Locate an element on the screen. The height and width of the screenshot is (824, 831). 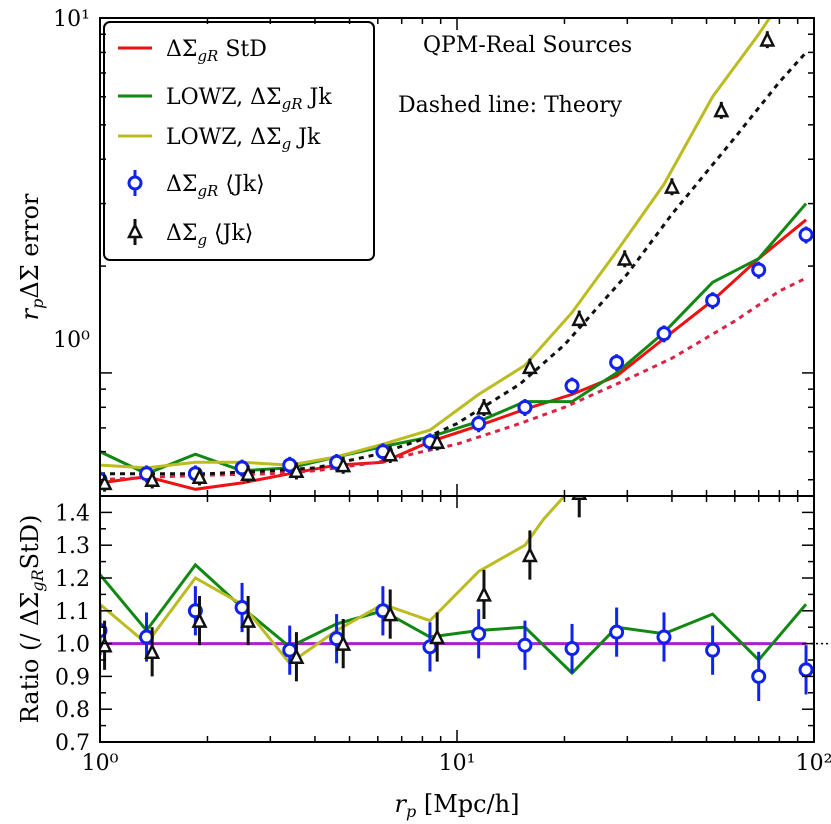
bottom-ytick-label: 1.4 is located at coordinates (72, 513).